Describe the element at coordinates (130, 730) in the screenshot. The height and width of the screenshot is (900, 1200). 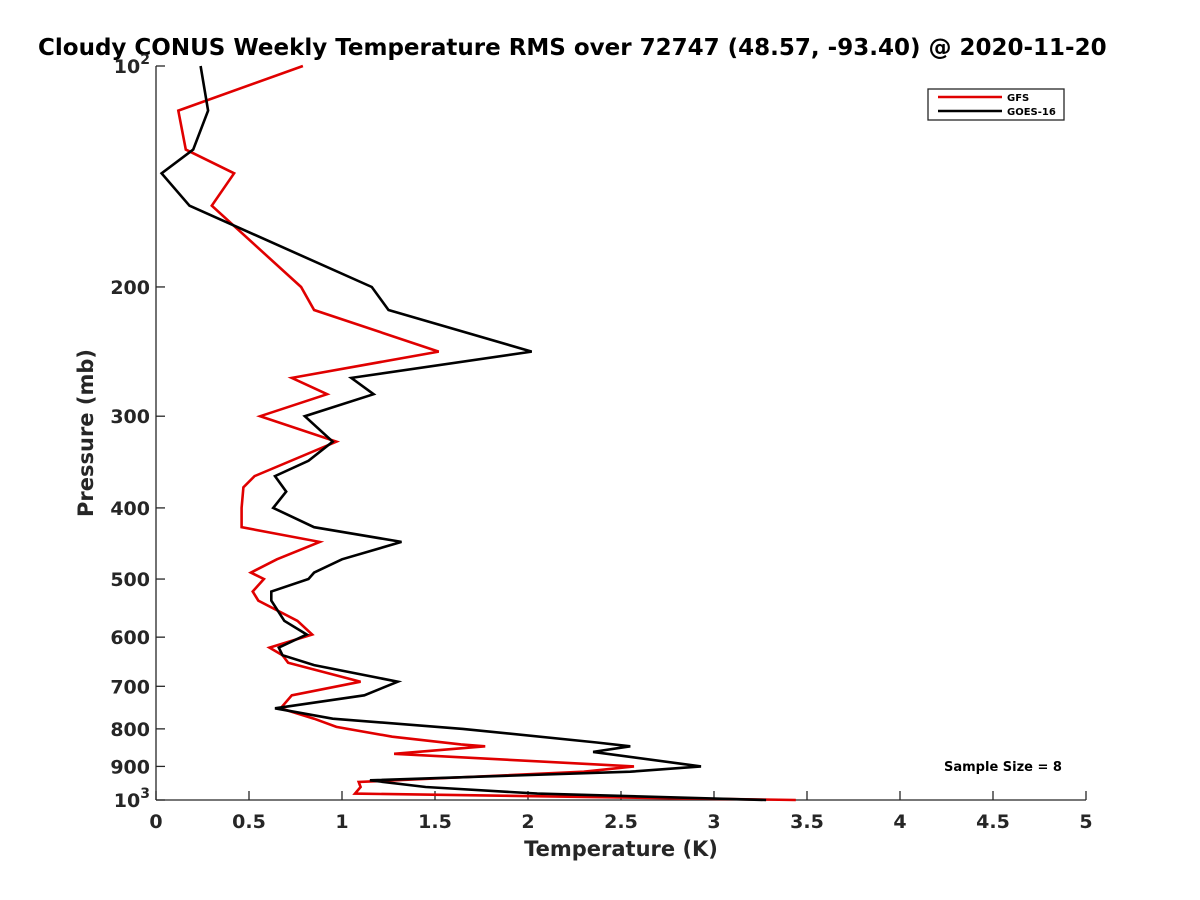
I see `y-tick-label: 800` at that location.